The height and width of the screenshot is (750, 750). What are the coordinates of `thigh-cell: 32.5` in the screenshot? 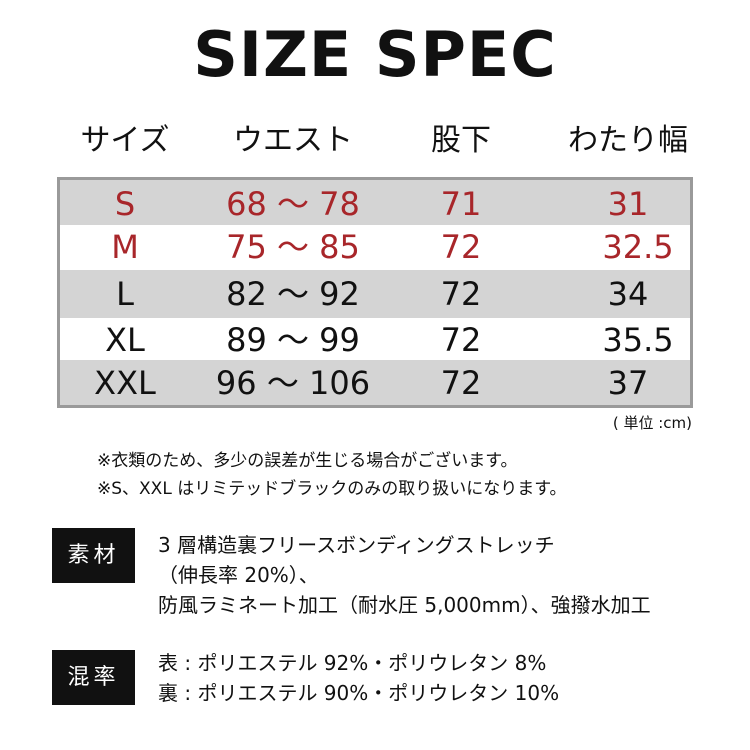 It's located at (638, 247).